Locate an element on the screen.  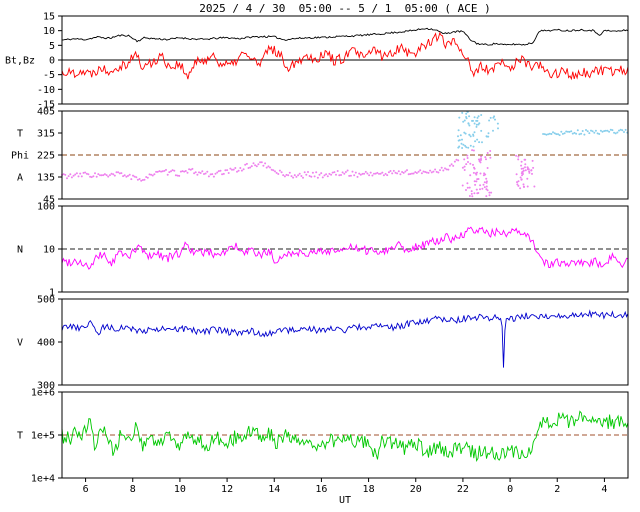
x-tick-label: 14 is located at coordinates (274, 489).